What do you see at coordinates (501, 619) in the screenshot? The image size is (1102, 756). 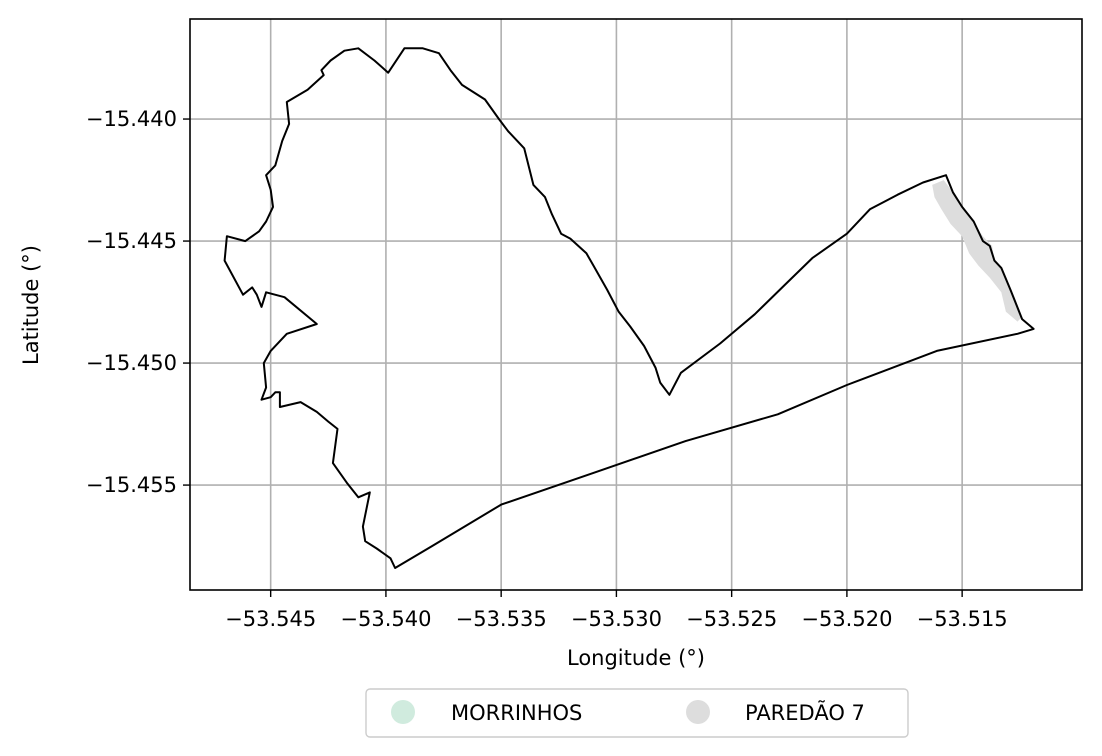 I see `x-tick-label: −53.535` at bounding box center [501, 619].